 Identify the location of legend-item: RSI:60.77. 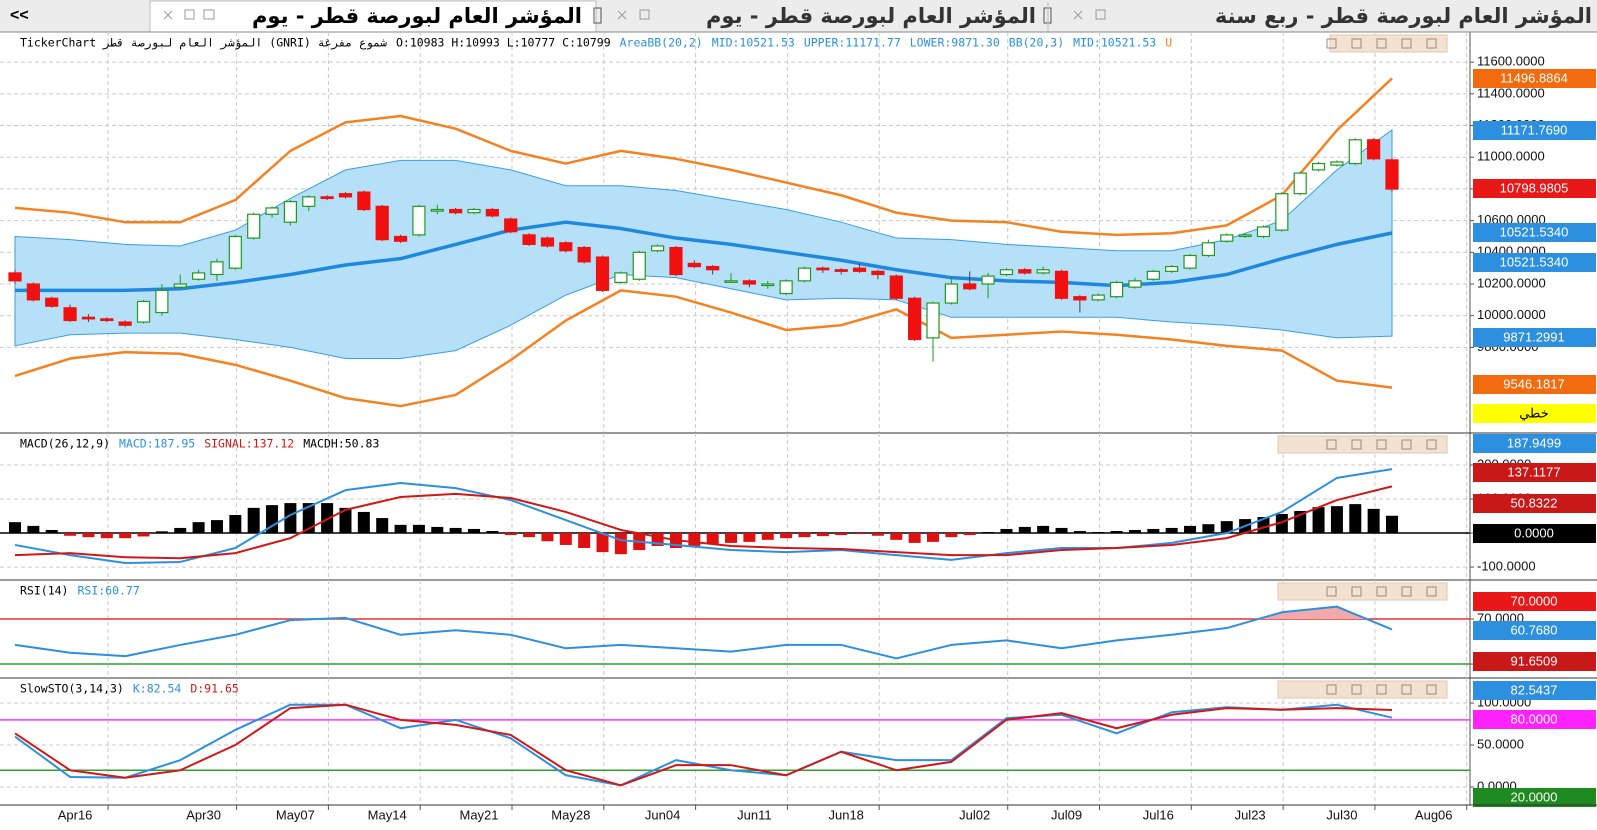
(108, 591).